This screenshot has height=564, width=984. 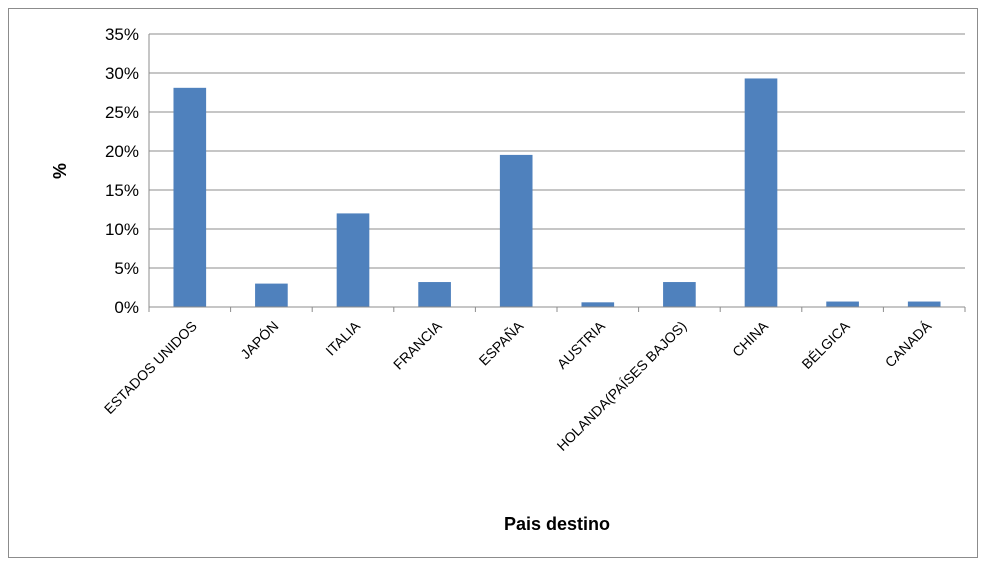 I want to click on y-tick-label: 5%, so click(x=126, y=268).